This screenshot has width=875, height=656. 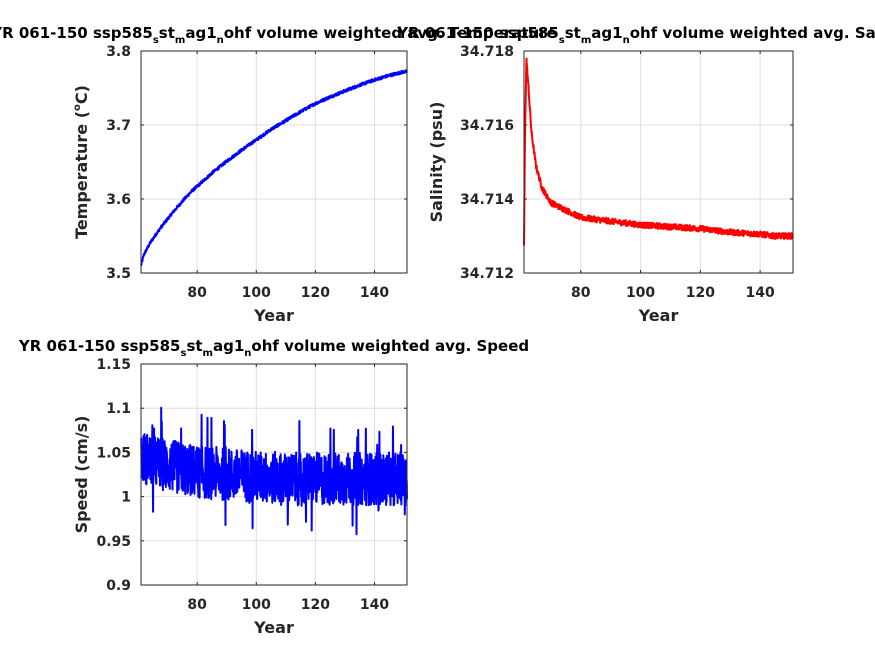 What do you see at coordinates (81, 162) in the screenshot?
I see `y-axis-label: Temperature (oC)` at bounding box center [81, 162].